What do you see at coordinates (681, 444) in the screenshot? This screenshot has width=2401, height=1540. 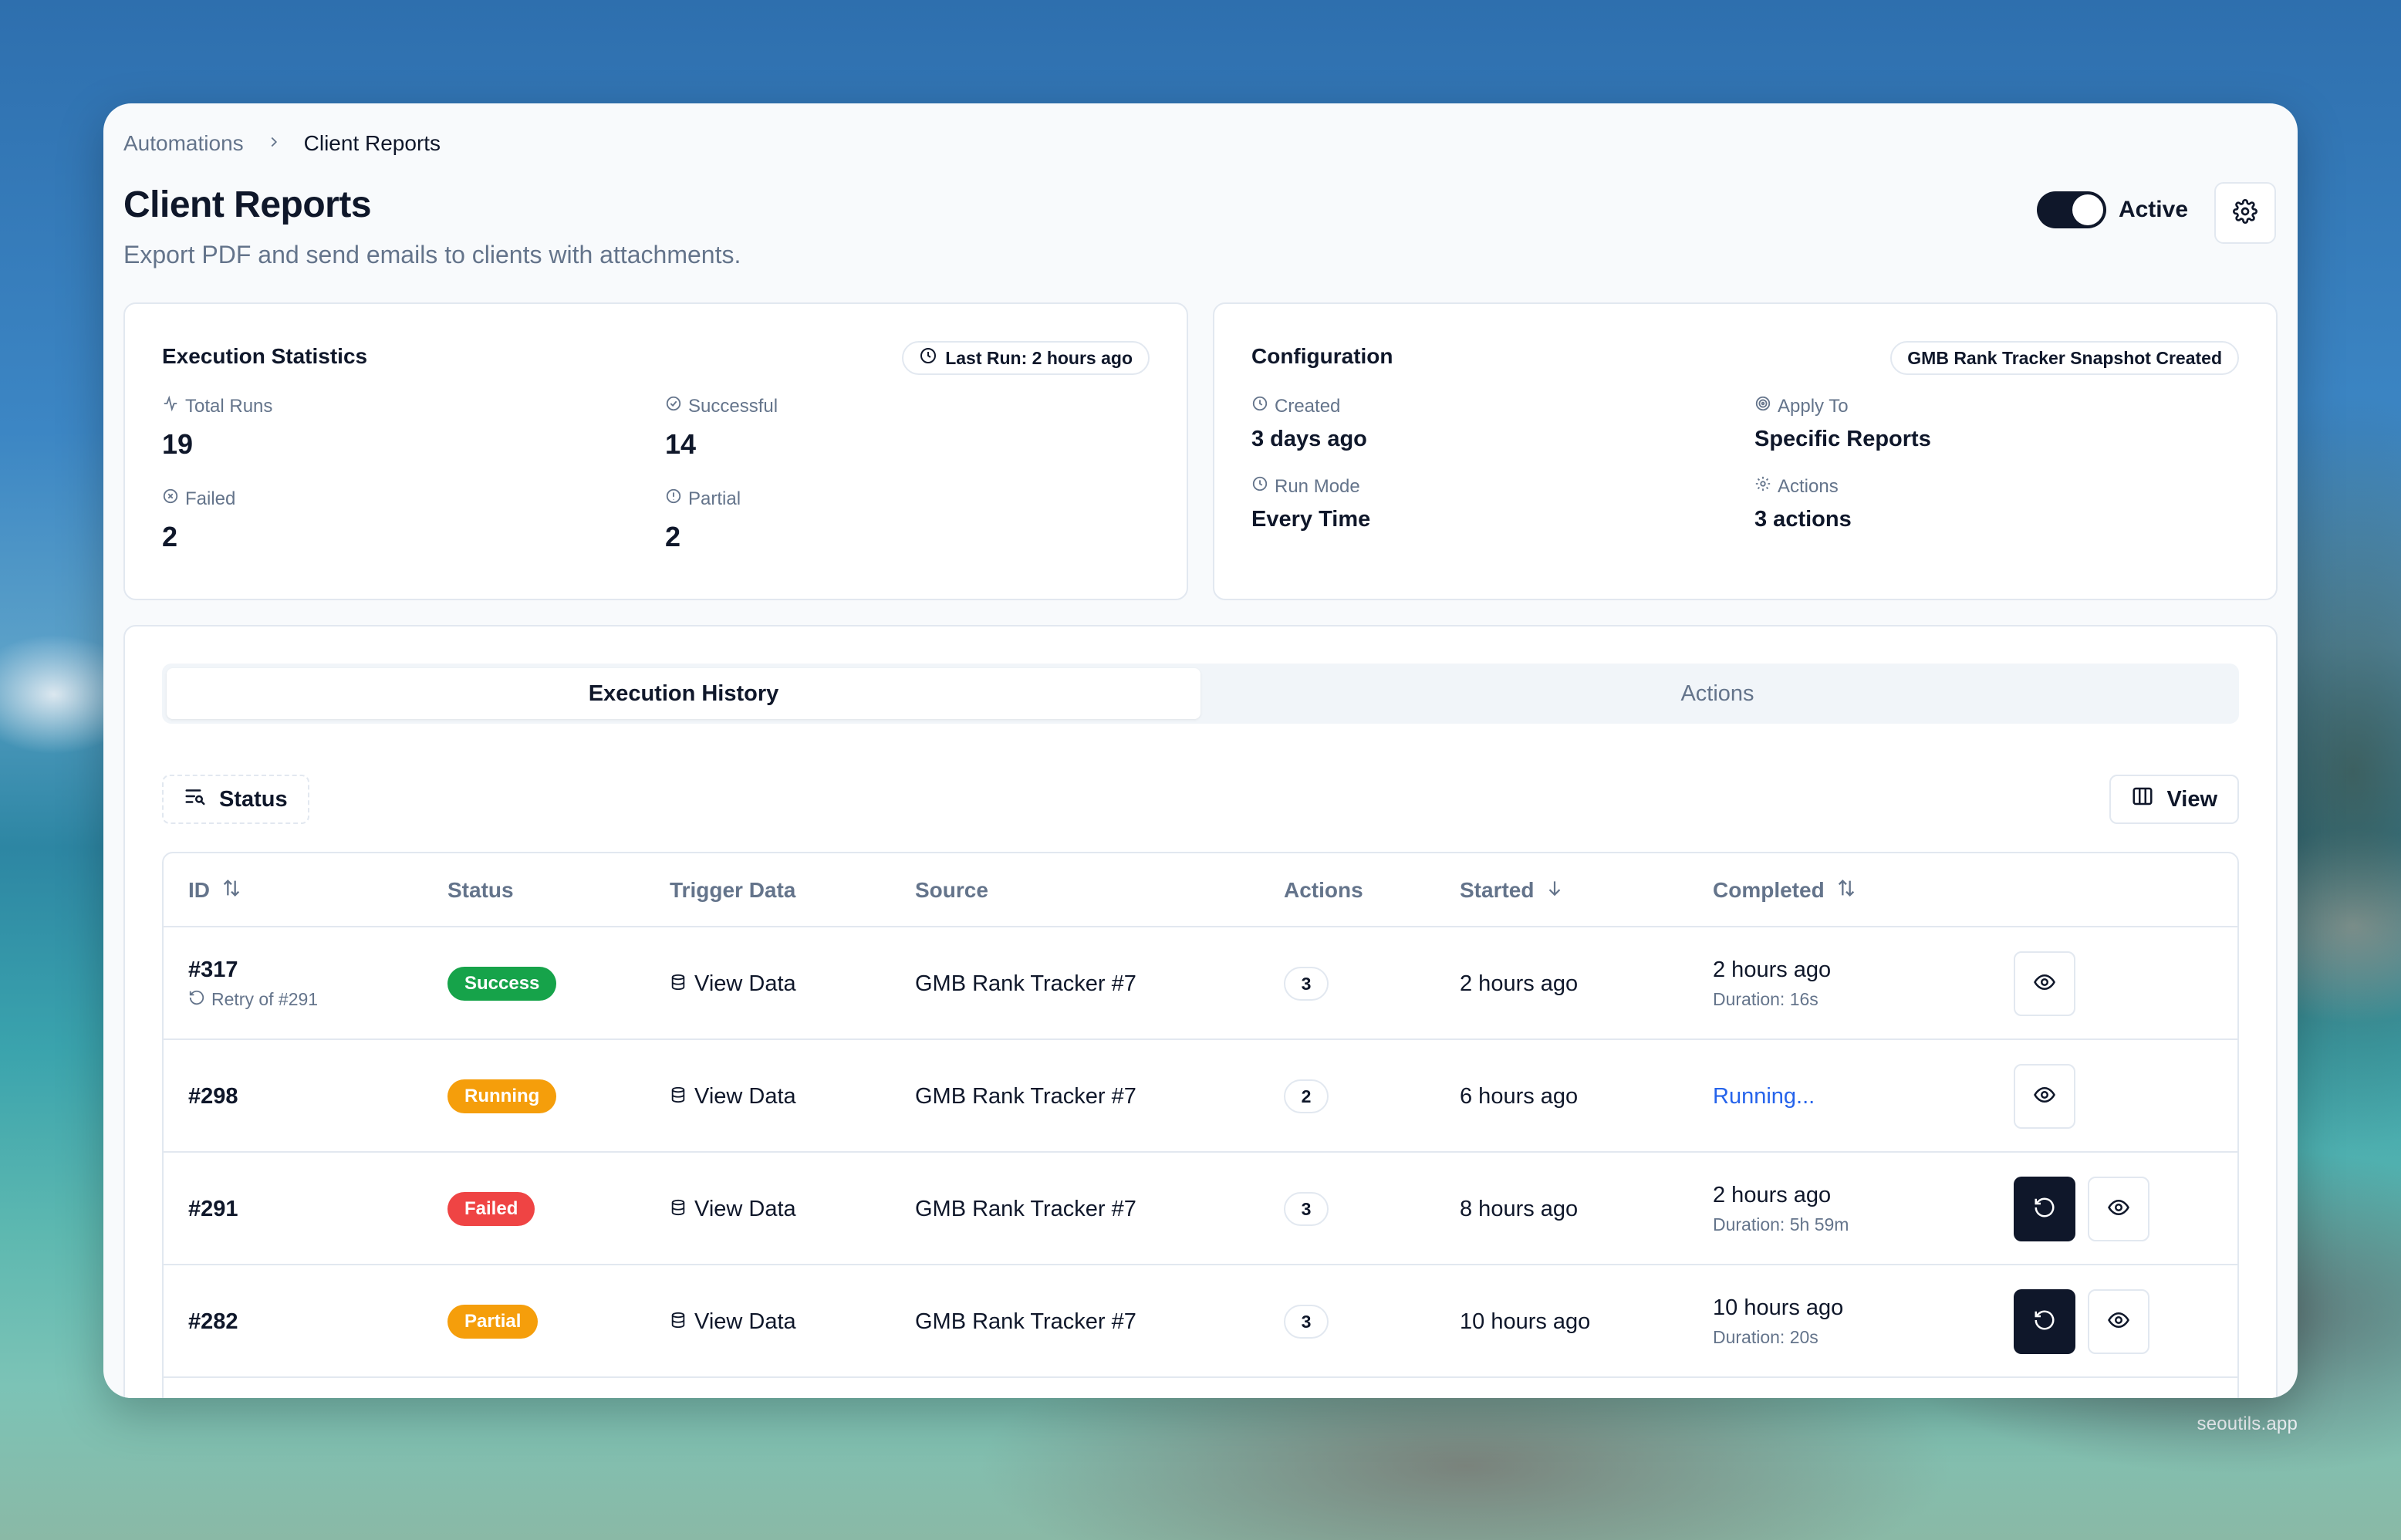 I see `successful-value: 14` at bounding box center [681, 444].